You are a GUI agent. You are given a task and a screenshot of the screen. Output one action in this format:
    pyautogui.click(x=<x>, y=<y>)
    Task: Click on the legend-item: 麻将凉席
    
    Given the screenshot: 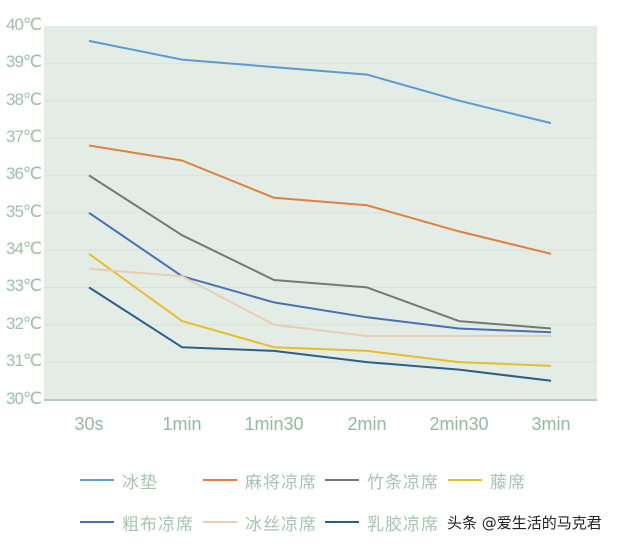 What is the action you would take?
    pyautogui.click(x=260, y=480)
    